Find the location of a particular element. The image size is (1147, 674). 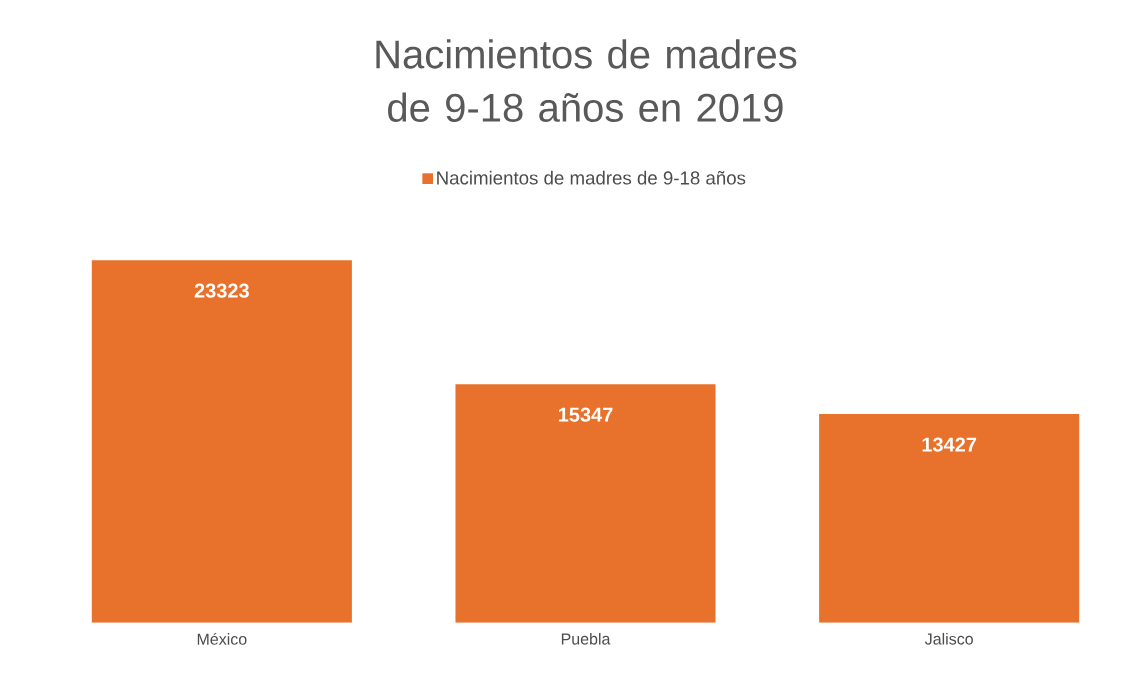

data-label: 15347 is located at coordinates (585, 415).